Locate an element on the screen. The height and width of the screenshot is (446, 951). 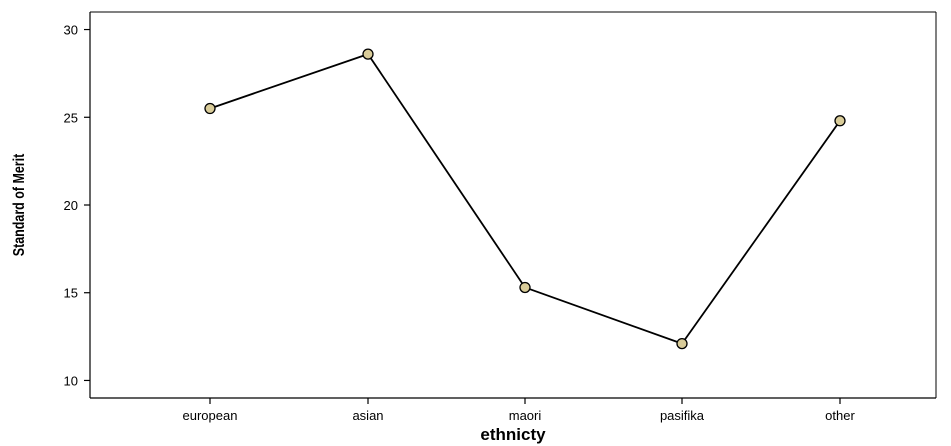
x-tick-label: pasifika is located at coordinates (682, 415).